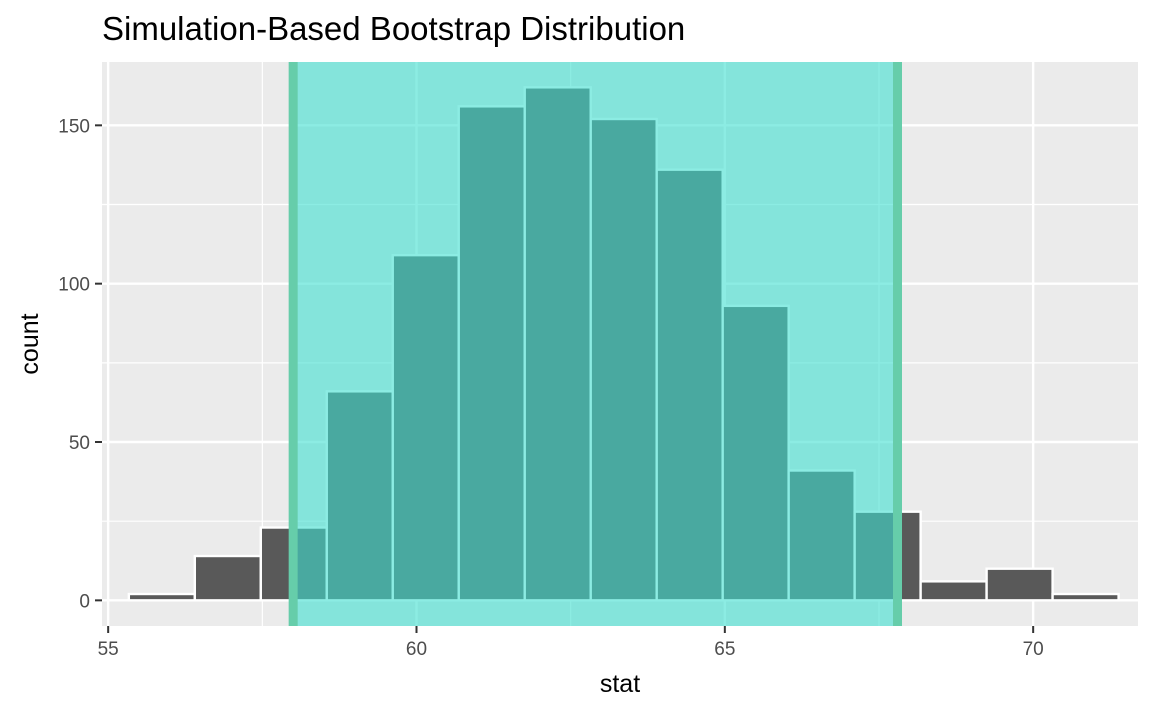 This screenshot has height=711, width=1152. Describe the element at coordinates (393, 28) in the screenshot. I see `chart-title: Simulation-Based Bootstrap Distribution` at that location.